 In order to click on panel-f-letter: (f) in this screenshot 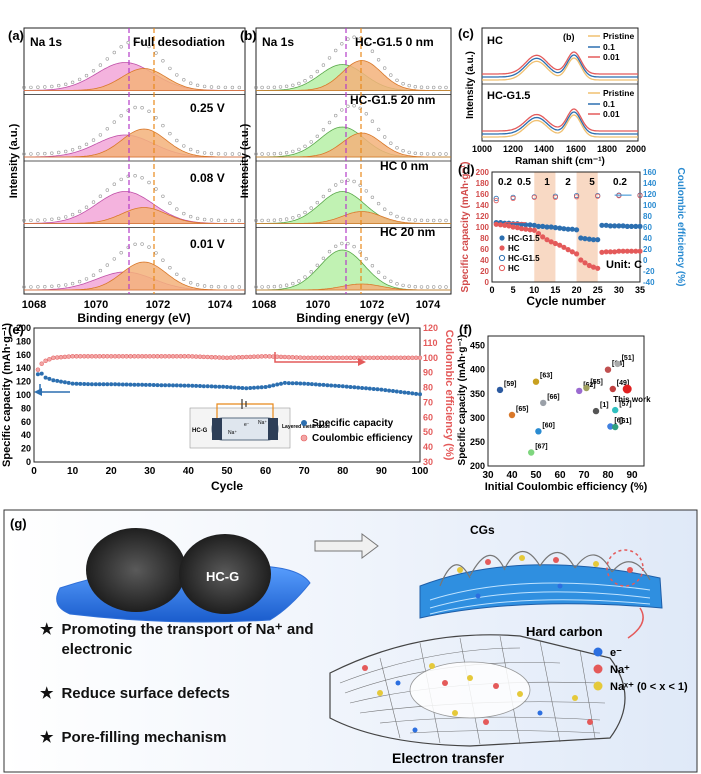, I will do `click(465, 329)`.